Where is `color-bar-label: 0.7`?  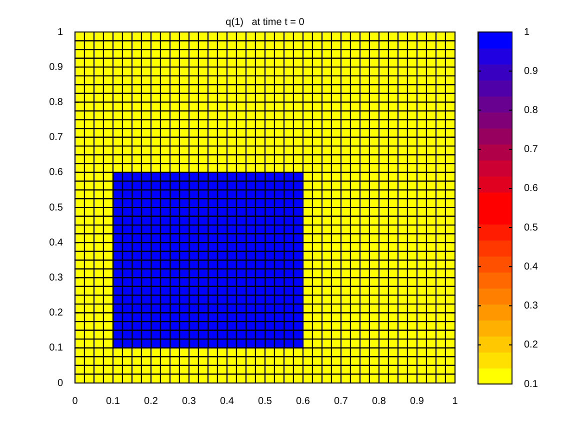
color-bar-label: 0.7 is located at coordinates (531, 150).